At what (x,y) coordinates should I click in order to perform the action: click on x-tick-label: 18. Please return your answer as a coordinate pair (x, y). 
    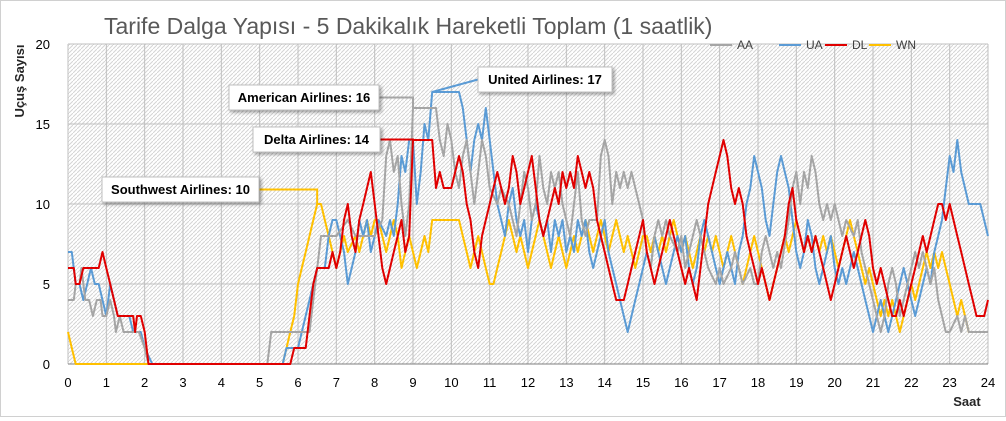
    Looking at the image, I should click on (758, 382).